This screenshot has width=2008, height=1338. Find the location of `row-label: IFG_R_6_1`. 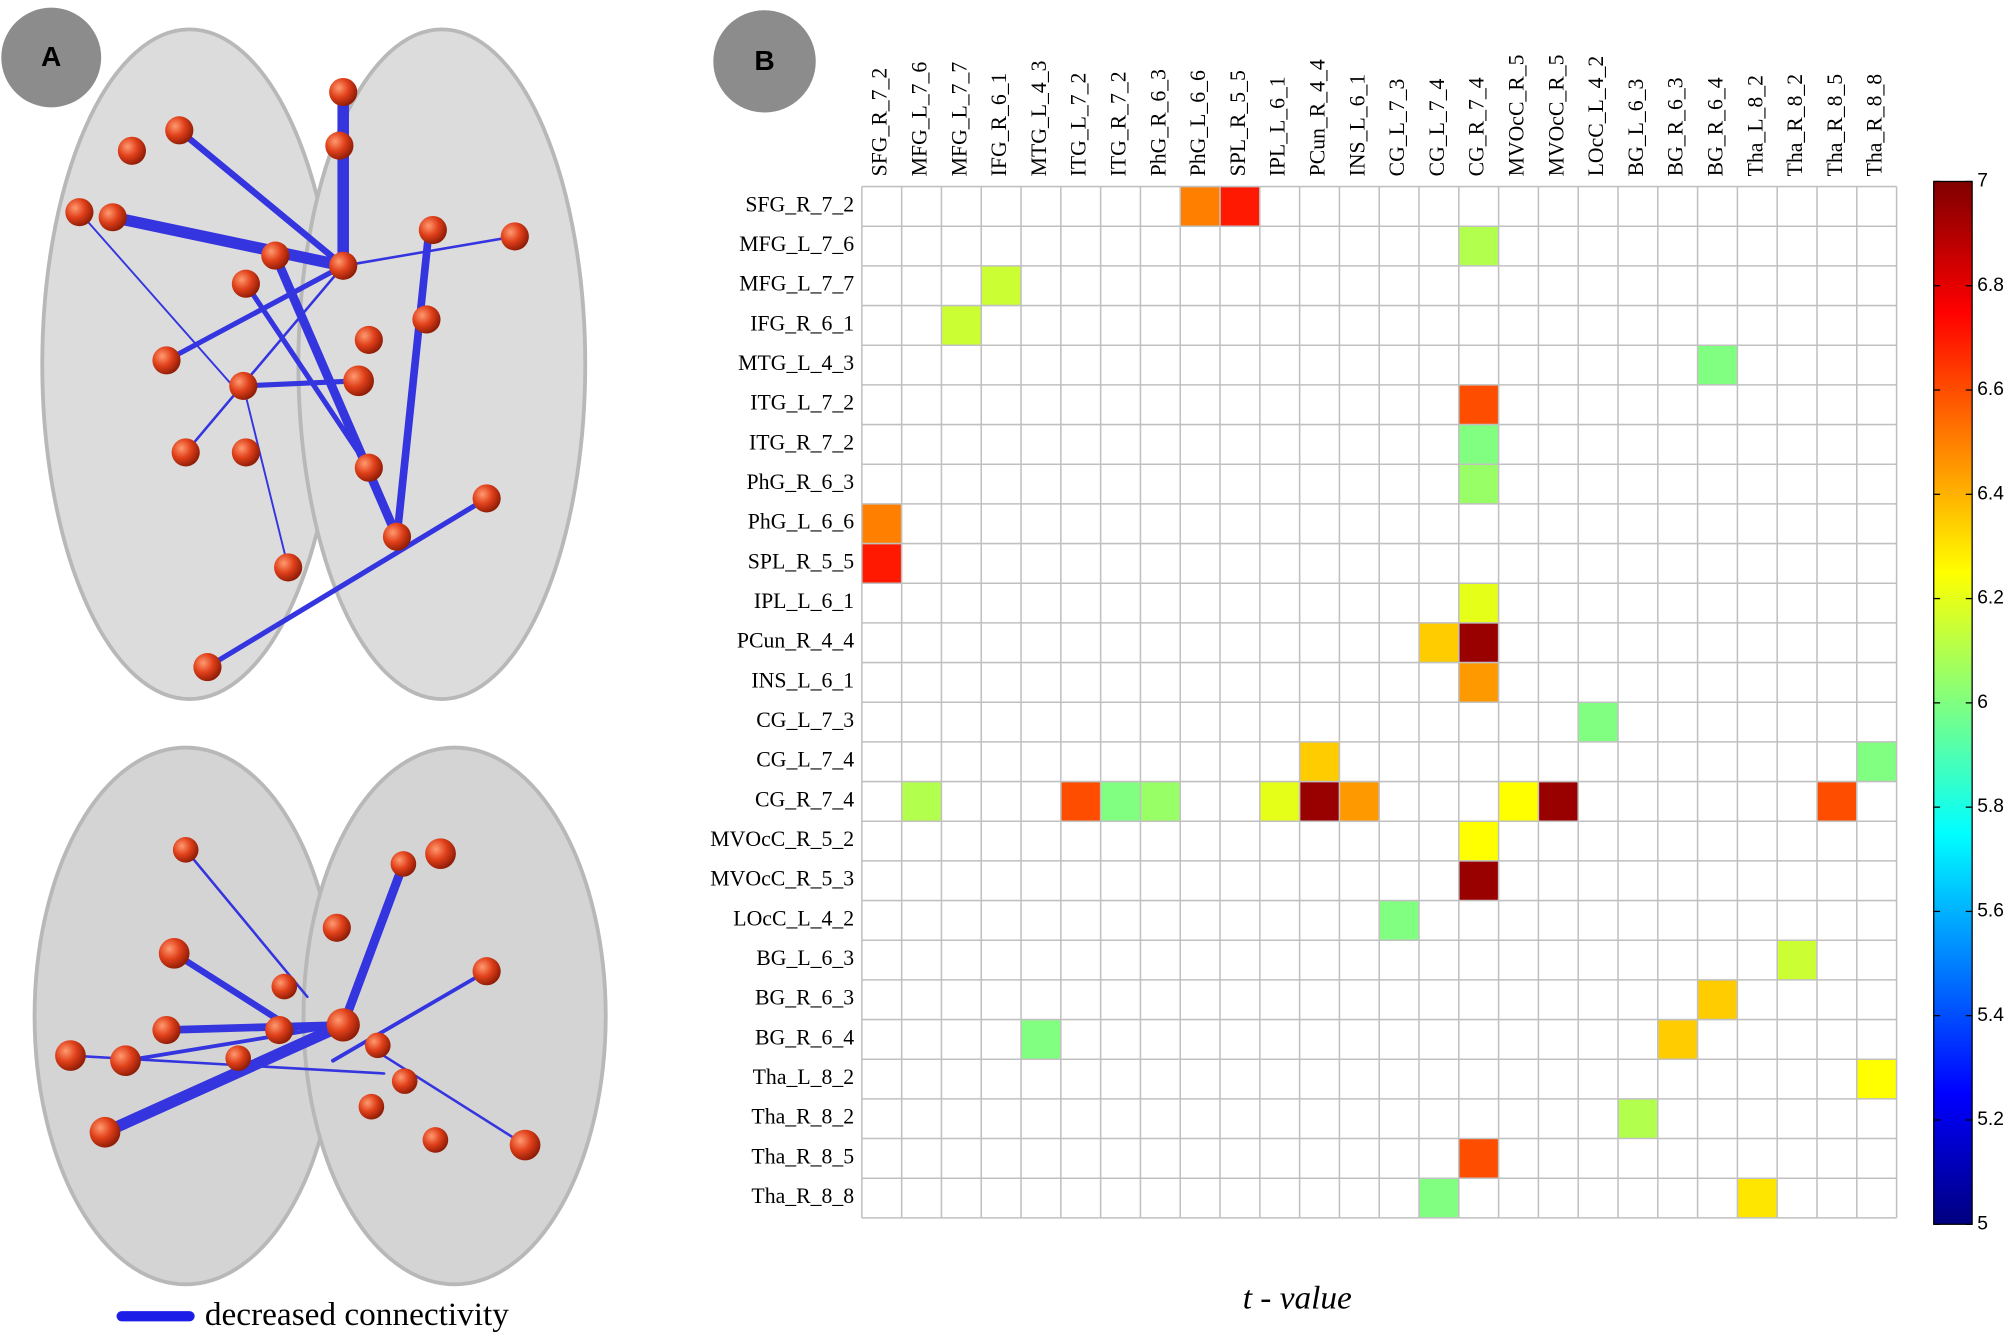

row-label: IFG_R_6_1 is located at coordinates (802, 323).